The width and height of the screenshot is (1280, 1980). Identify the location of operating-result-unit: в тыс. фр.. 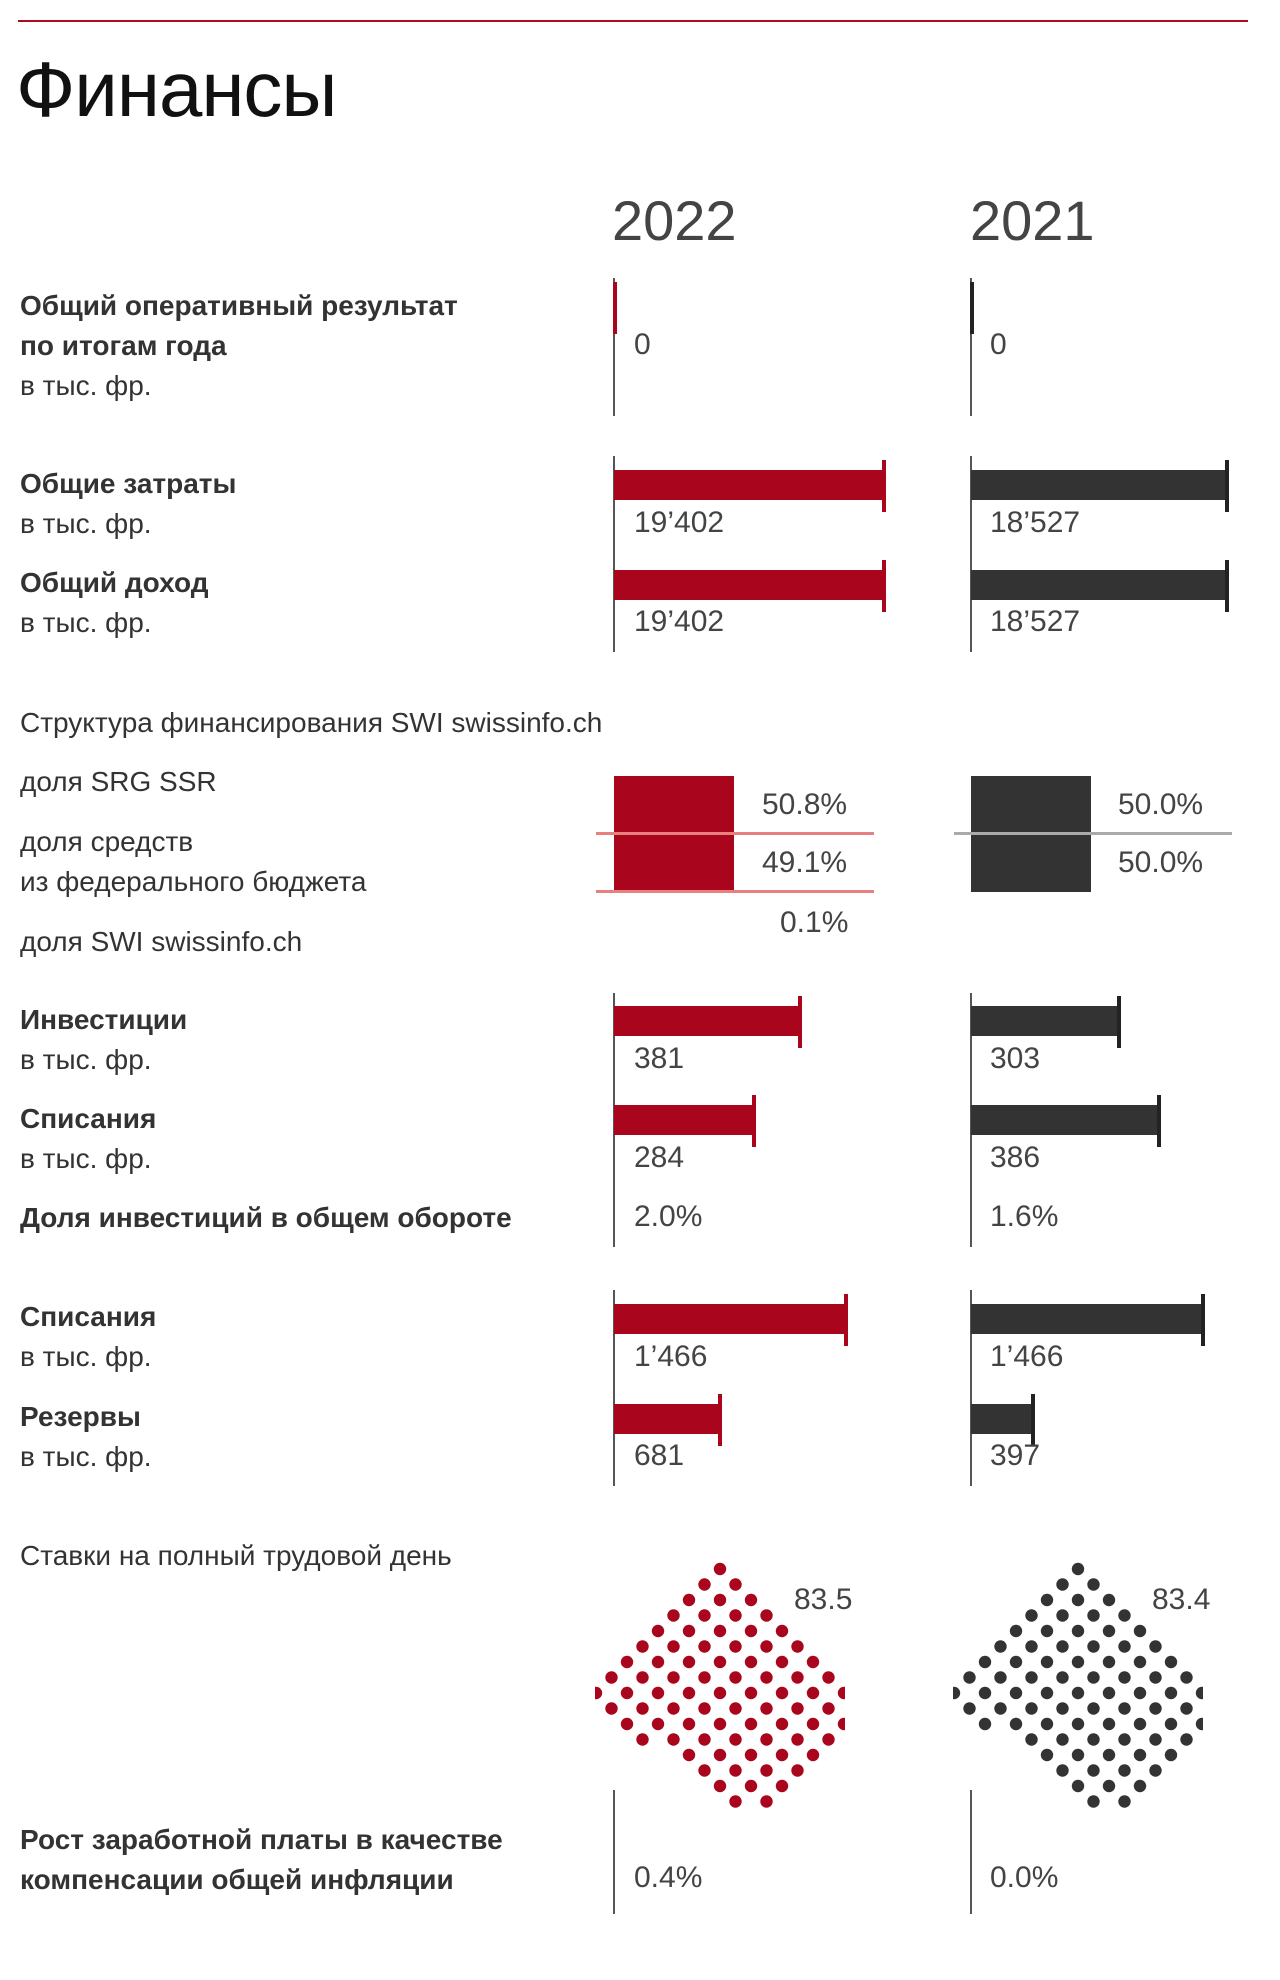
(86, 385).